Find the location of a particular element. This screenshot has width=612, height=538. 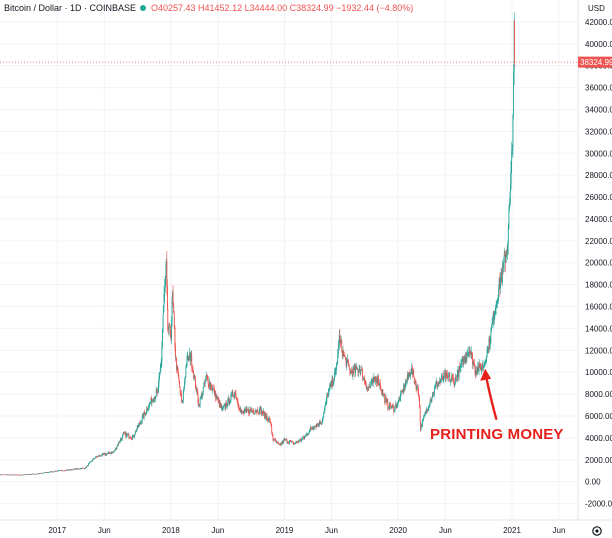

y-tick-label: 12000.00 is located at coordinates (598, 350).